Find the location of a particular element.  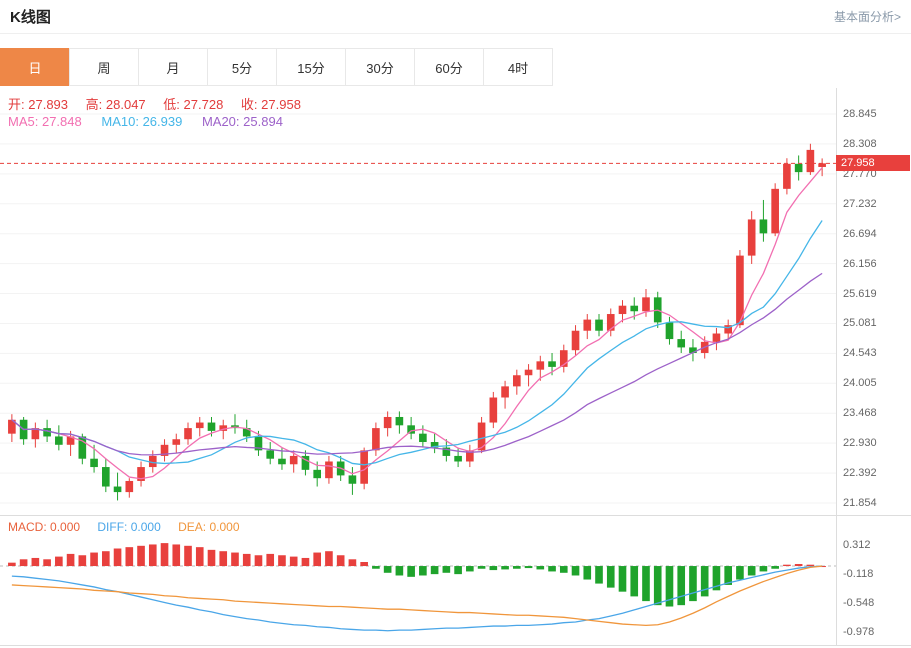

price-axis-label: 27.232 is located at coordinates (860, 203).